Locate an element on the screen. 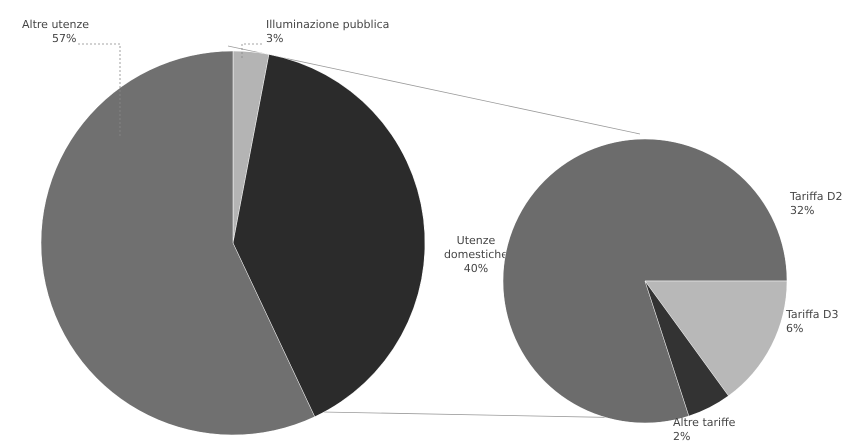  data-label: 40% is located at coordinates (476, 268).